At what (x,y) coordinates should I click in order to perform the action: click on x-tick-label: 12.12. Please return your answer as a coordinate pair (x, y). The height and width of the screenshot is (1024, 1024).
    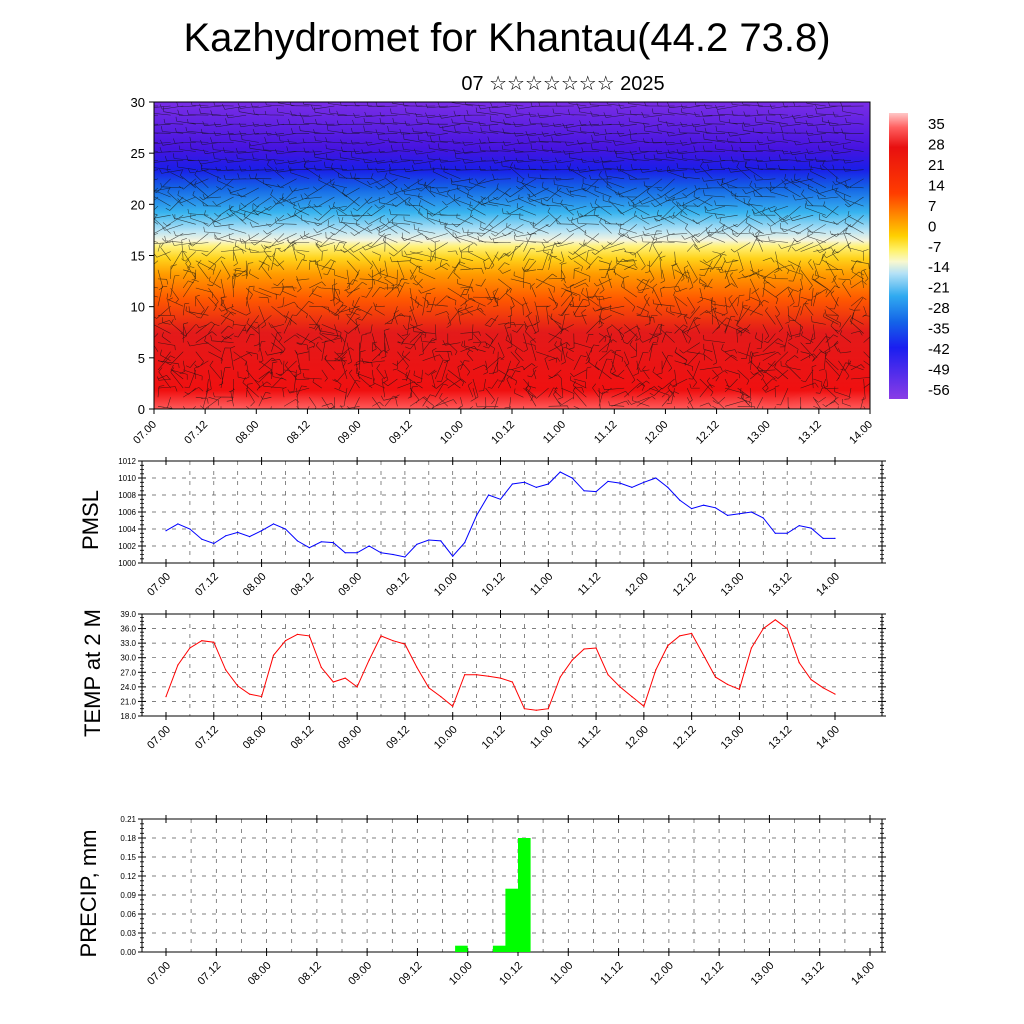
    Looking at the image, I should click on (685, 585).